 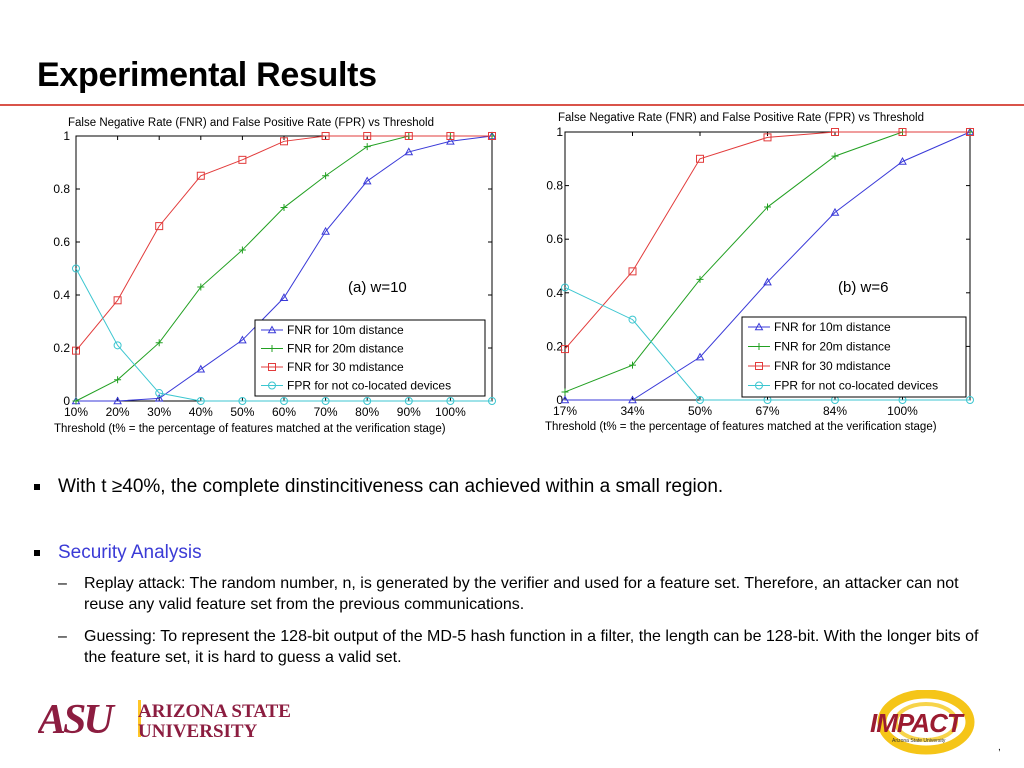 What do you see at coordinates (999, 747) in the screenshot?
I see `page-mark: ,` at bounding box center [999, 747].